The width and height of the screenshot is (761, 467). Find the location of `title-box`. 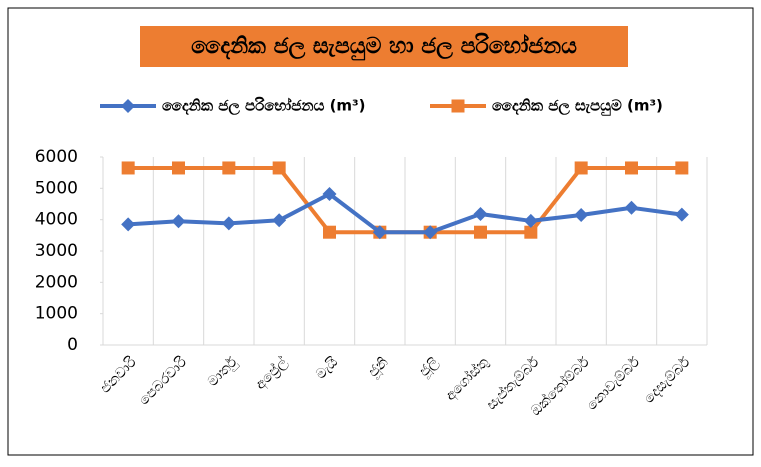

title-box is located at coordinates (384, 46).